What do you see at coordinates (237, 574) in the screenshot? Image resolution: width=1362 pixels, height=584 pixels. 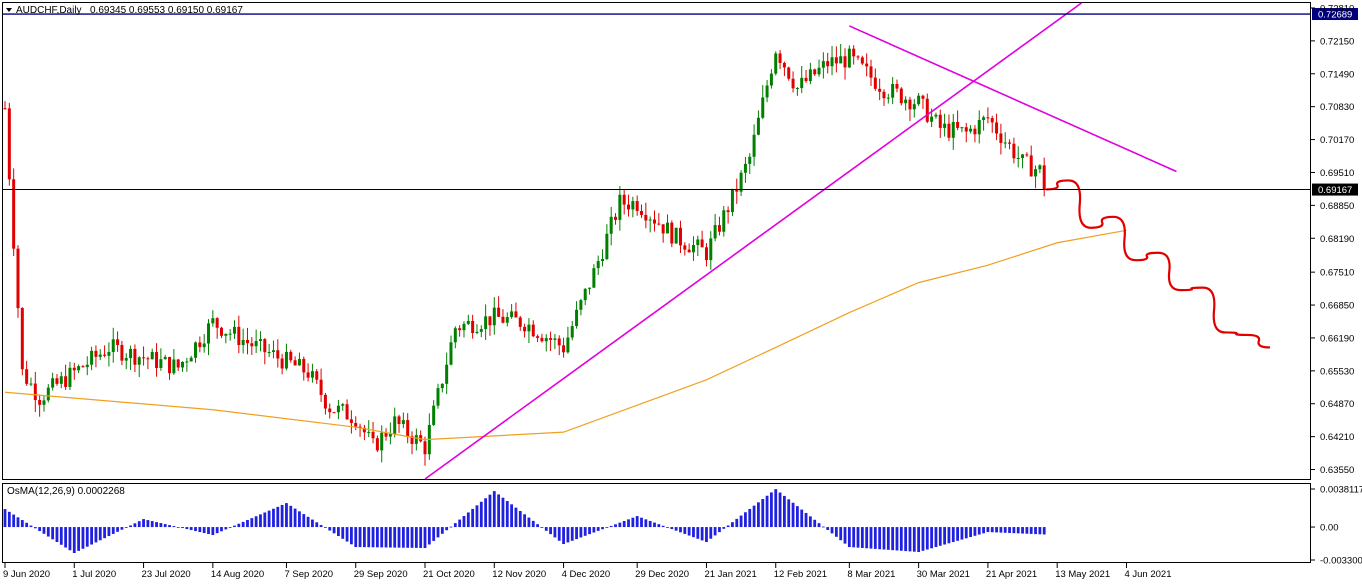 I see `x-tick-label: 14 Aug 2020` at bounding box center [237, 574].